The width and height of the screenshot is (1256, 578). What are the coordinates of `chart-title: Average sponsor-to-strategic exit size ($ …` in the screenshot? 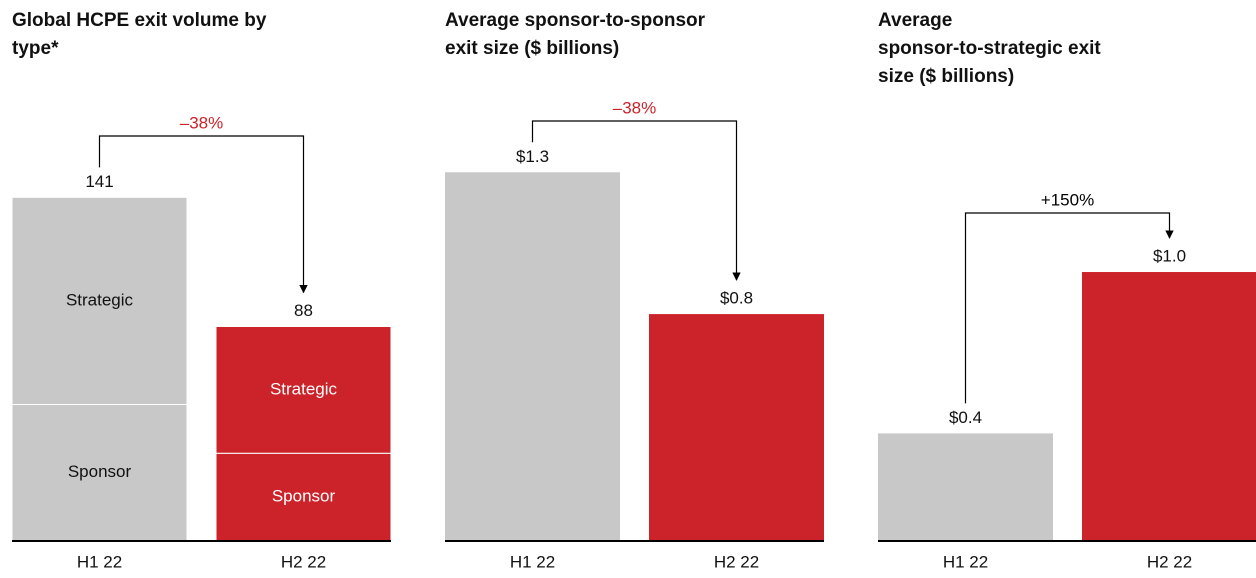 It's located at (989, 48).